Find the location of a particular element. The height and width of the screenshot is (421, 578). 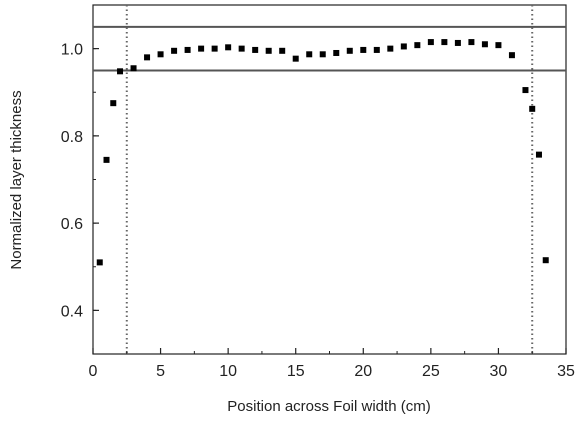

x-tick-label: 15 is located at coordinates (296, 371).